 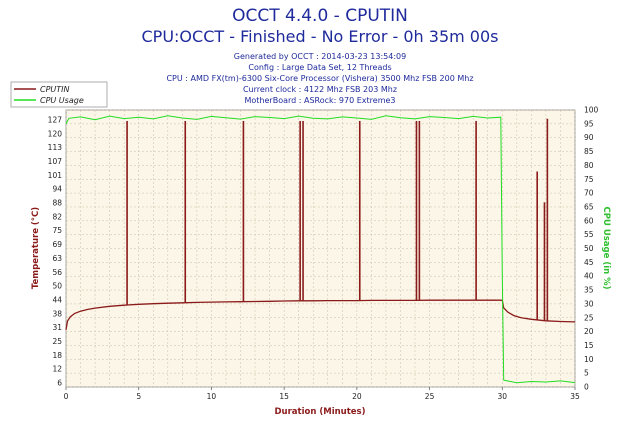 What do you see at coordinates (57, 286) in the screenshot?
I see `y-tick-label: 50` at bounding box center [57, 286].